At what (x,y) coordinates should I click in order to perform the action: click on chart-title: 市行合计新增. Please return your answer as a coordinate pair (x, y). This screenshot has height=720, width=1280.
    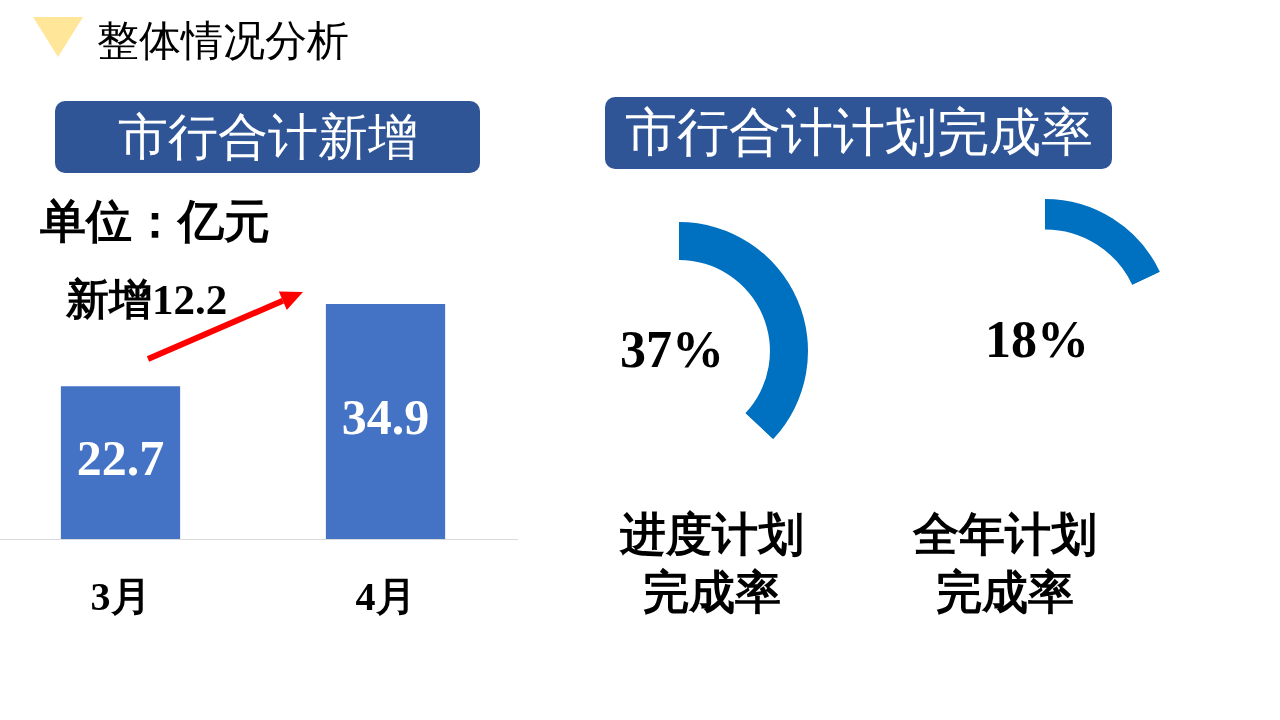
    Looking at the image, I should click on (267, 137).